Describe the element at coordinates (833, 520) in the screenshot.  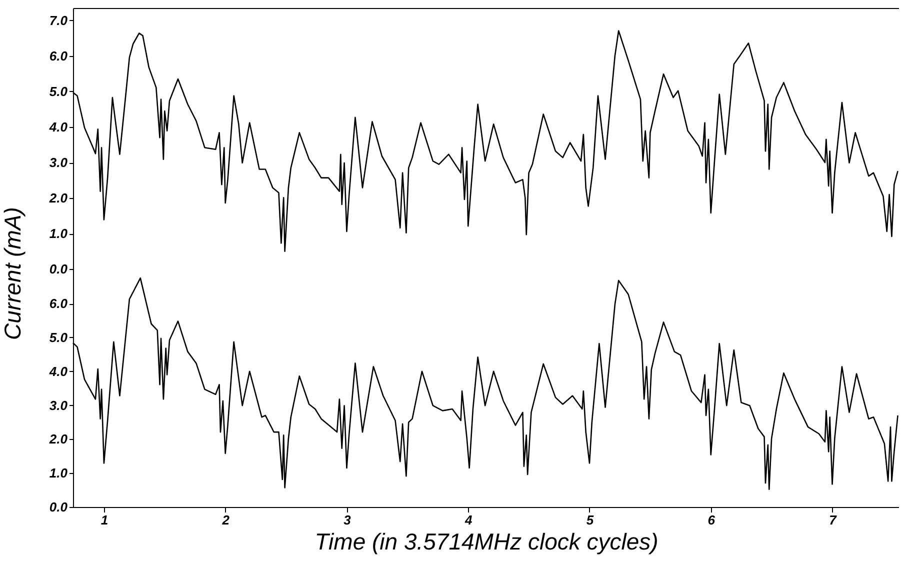
I see `x-tick-label: 7` at that location.